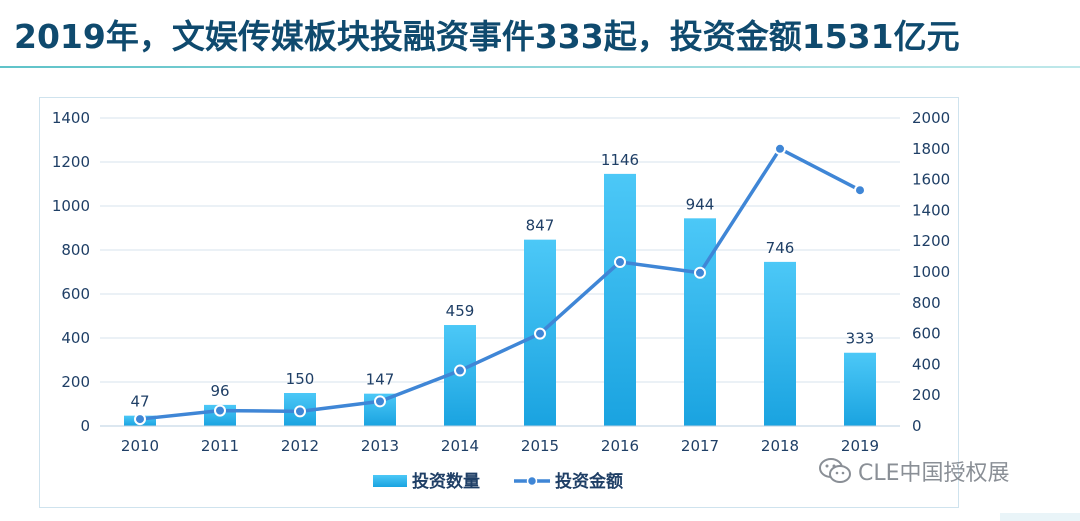 This screenshot has height=521, width=1080. What do you see at coordinates (780, 446) in the screenshot?
I see `x-tick-label: 2018` at bounding box center [780, 446].